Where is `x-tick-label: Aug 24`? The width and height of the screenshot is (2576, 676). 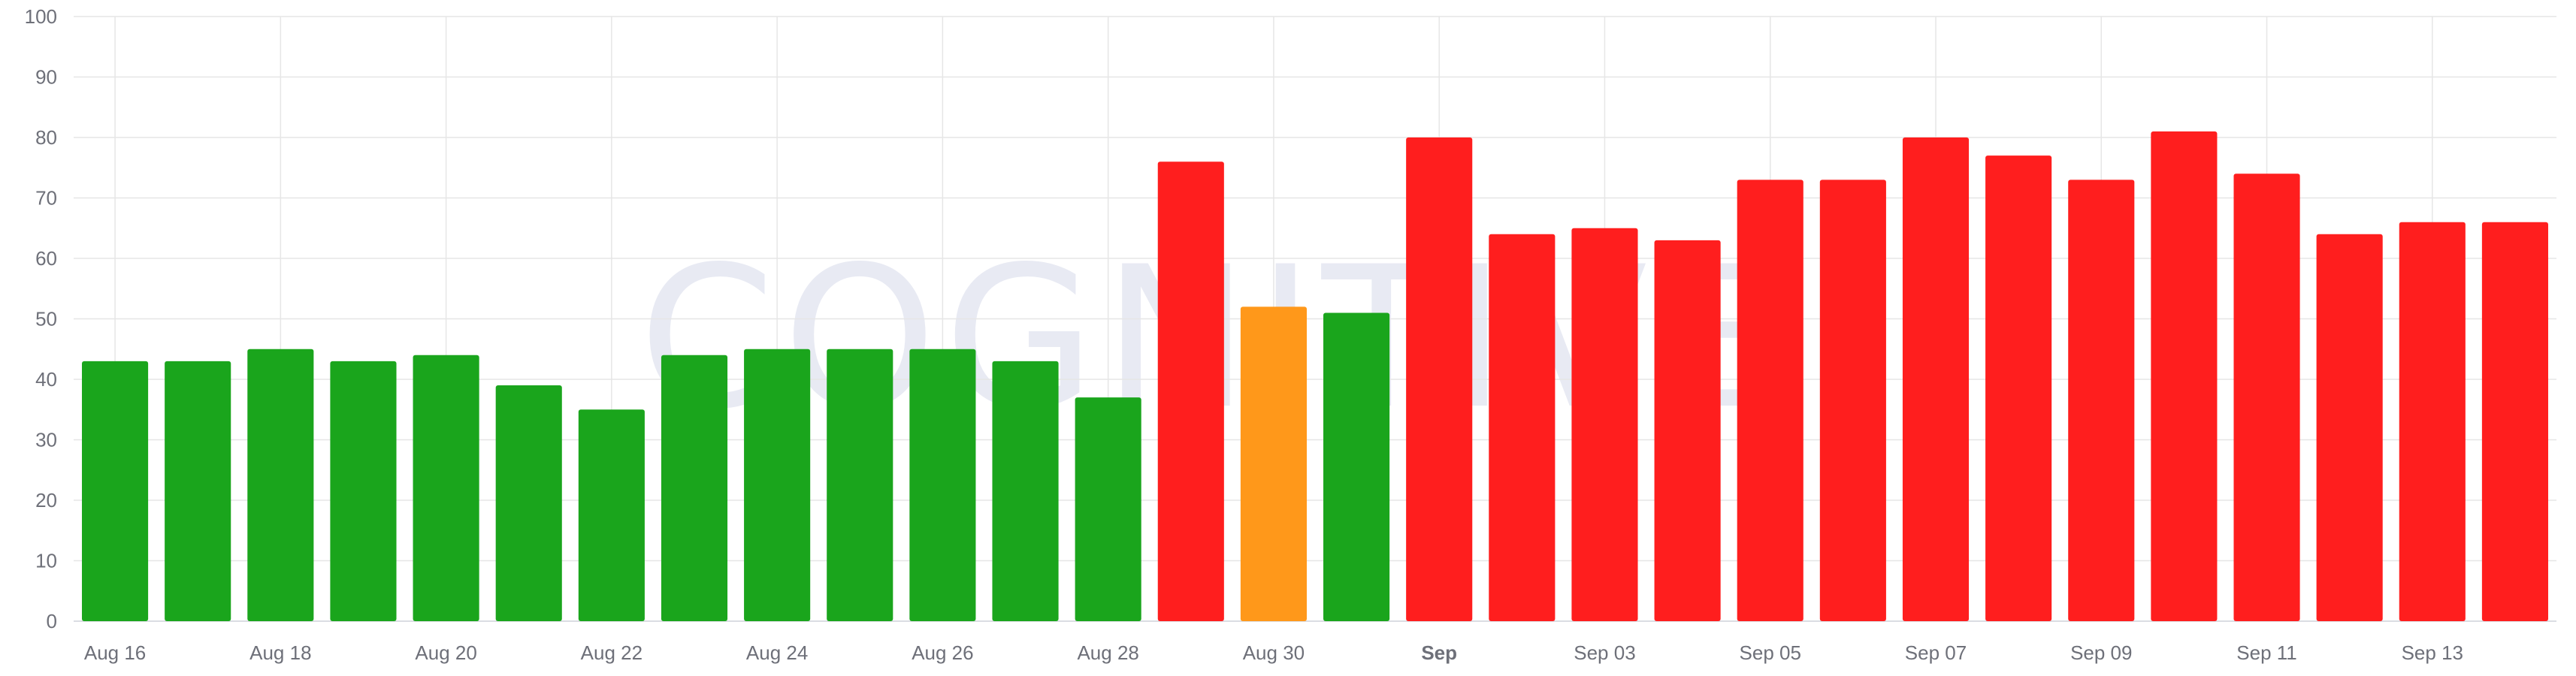 x-tick-label: Aug 24 is located at coordinates (777, 652).